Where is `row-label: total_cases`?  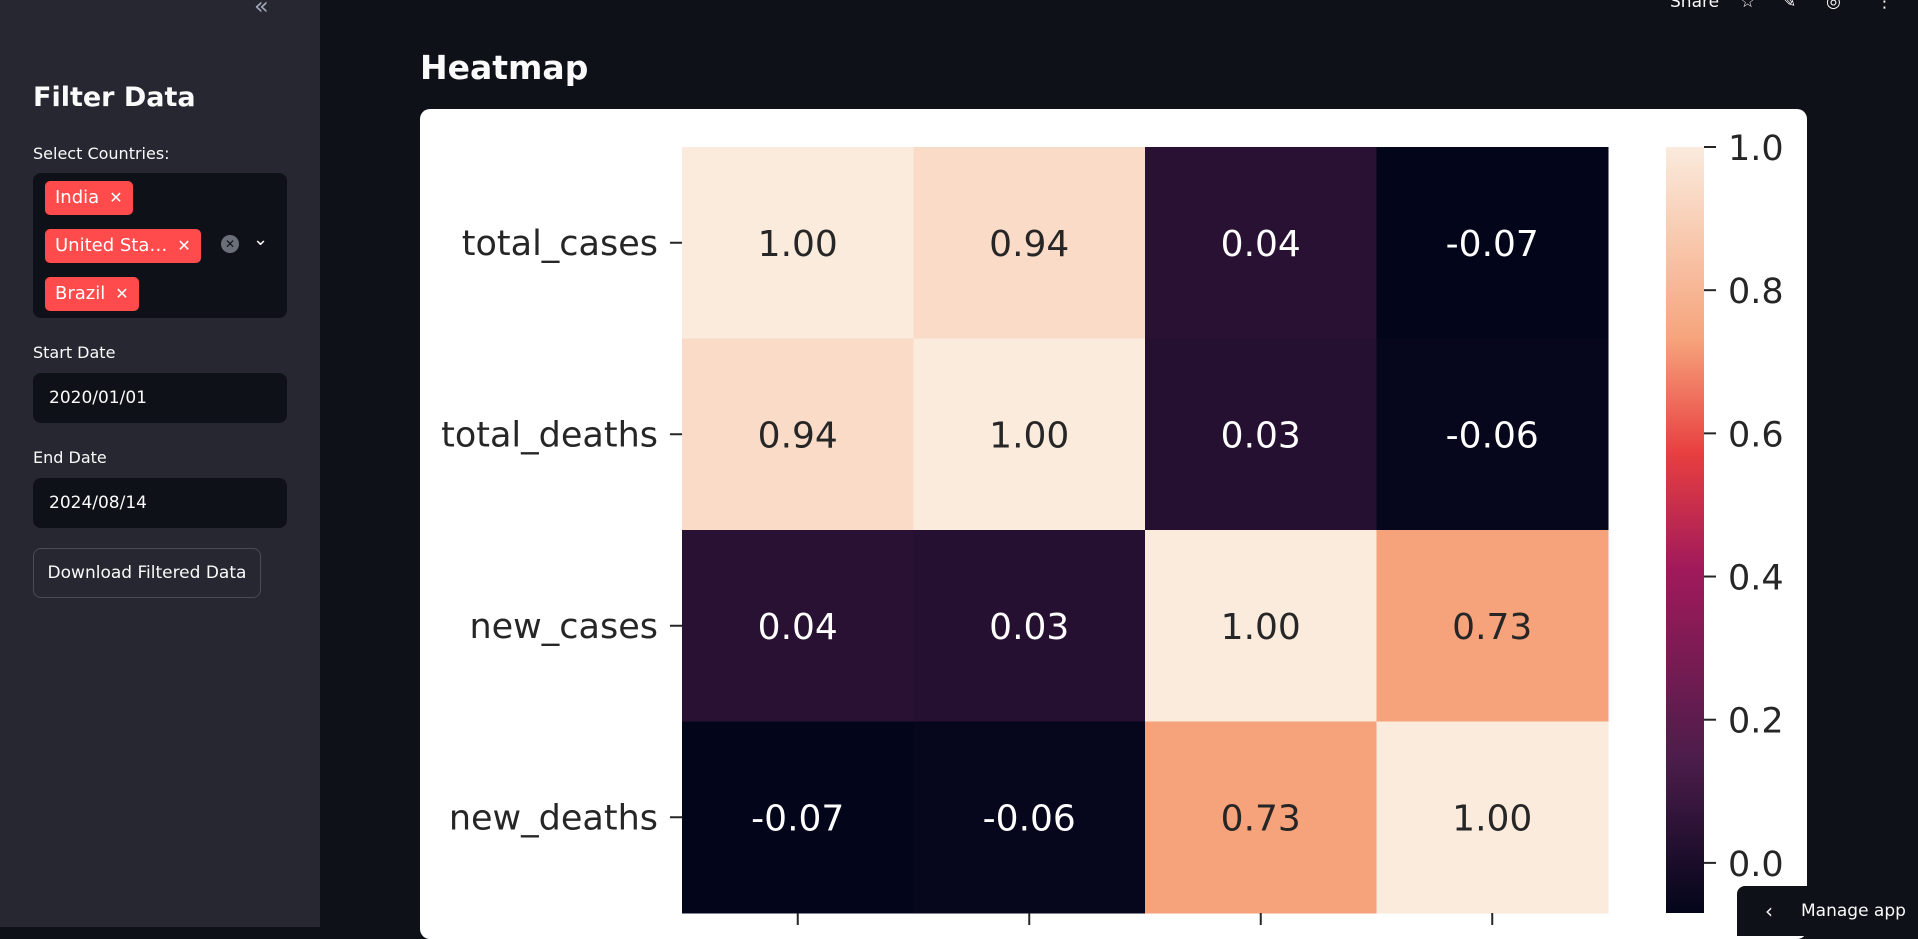
row-label: total_cases is located at coordinates (560, 244).